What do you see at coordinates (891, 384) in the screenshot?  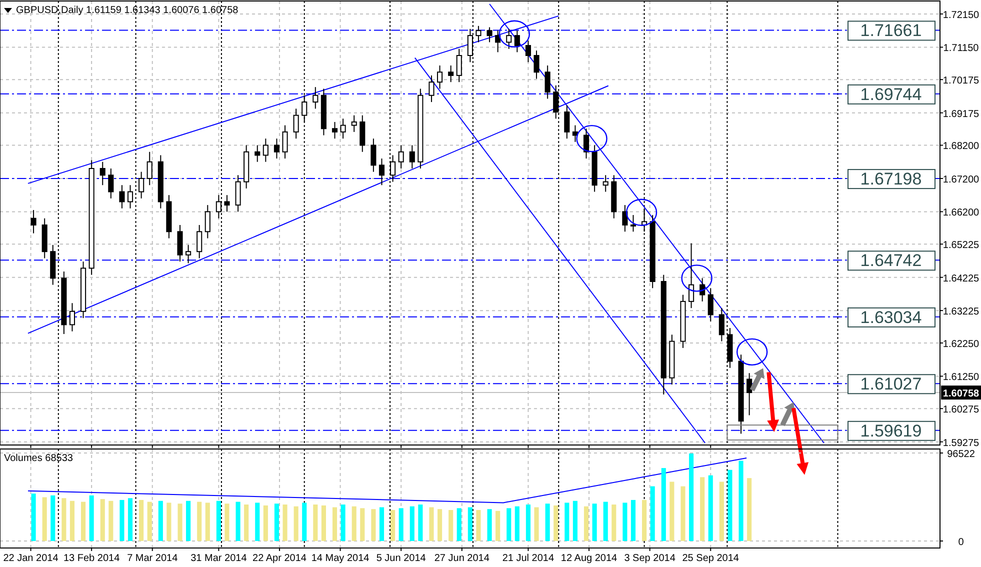 I see `ref-line-label: 1.61027` at bounding box center [891, 384].